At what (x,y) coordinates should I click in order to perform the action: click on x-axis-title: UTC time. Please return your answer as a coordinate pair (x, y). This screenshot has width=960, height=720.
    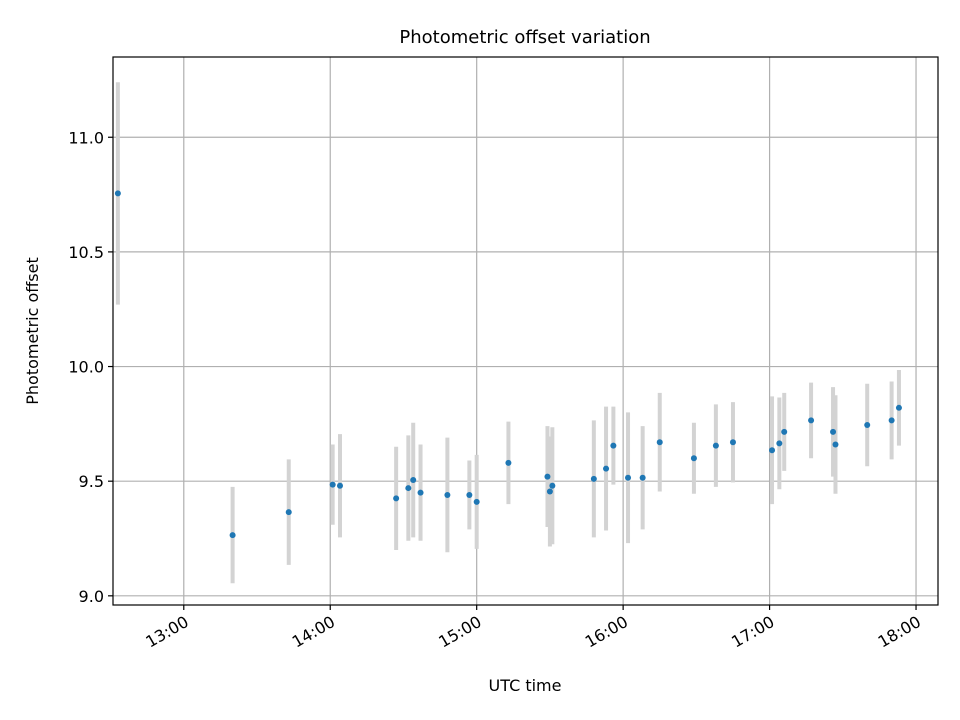
    Looking at the image, I should click on (525, 685).